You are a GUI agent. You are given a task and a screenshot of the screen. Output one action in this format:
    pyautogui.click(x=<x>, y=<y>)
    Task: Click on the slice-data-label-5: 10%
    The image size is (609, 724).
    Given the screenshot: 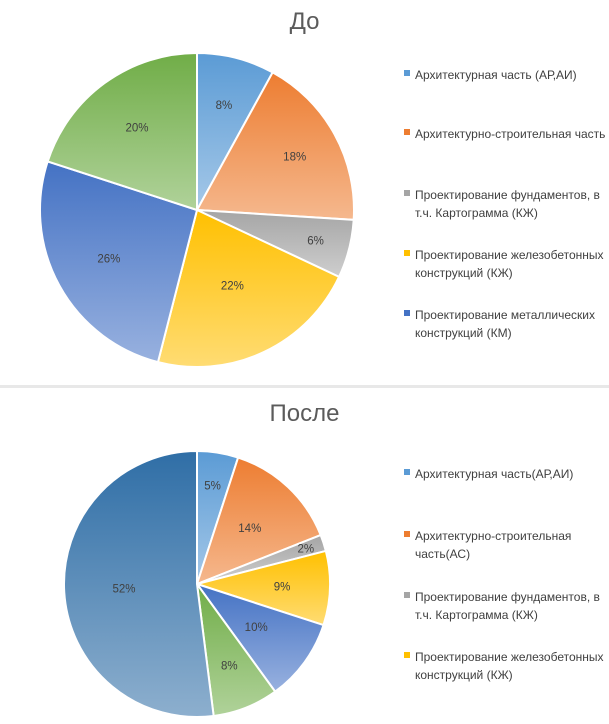 What is the action you would take?
    pyautogui.click(x=256, y=628)
    